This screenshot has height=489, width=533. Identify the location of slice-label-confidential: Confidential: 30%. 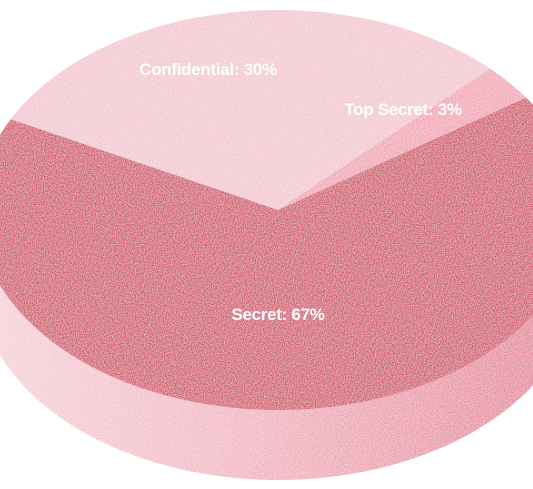
(208, 69).